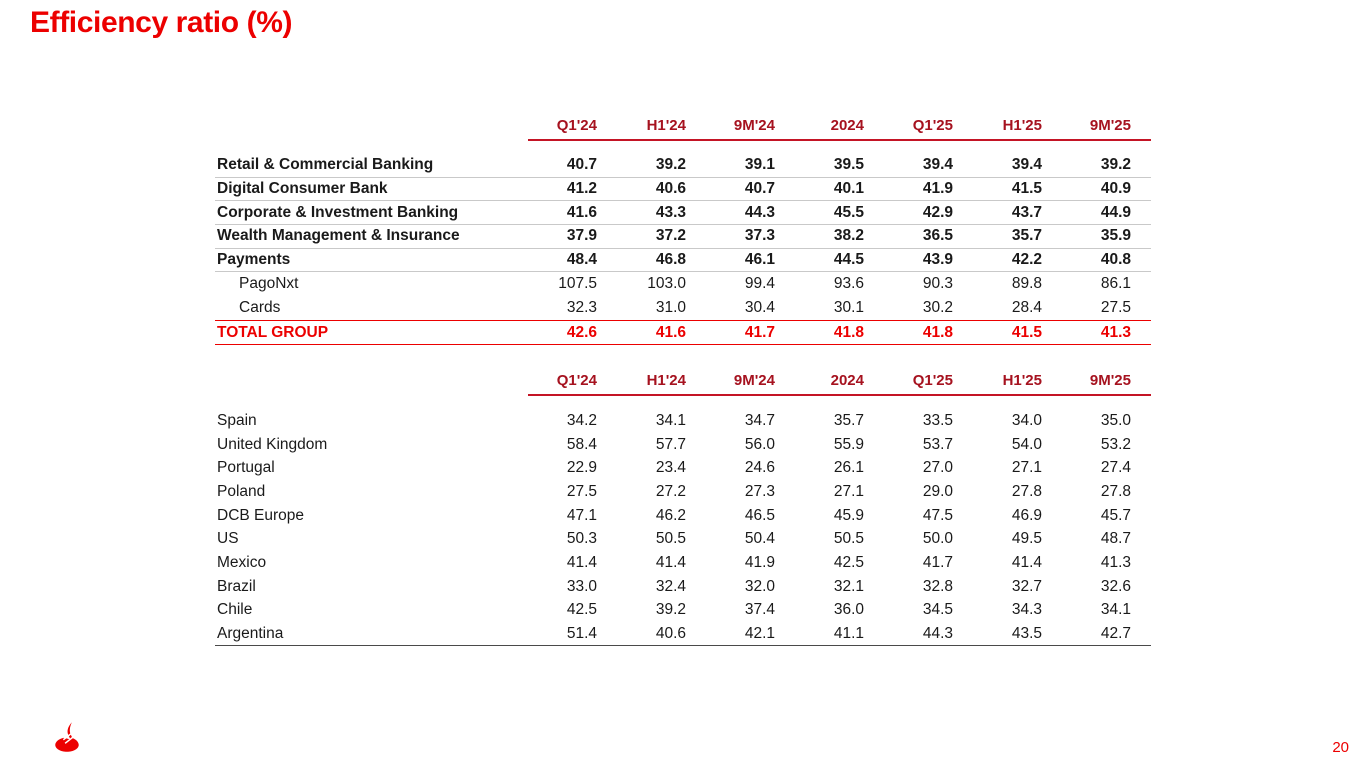  Describe the element at coordinates (1026, 307) in the screenshot. I see `cell-value: 28.4` at that location.